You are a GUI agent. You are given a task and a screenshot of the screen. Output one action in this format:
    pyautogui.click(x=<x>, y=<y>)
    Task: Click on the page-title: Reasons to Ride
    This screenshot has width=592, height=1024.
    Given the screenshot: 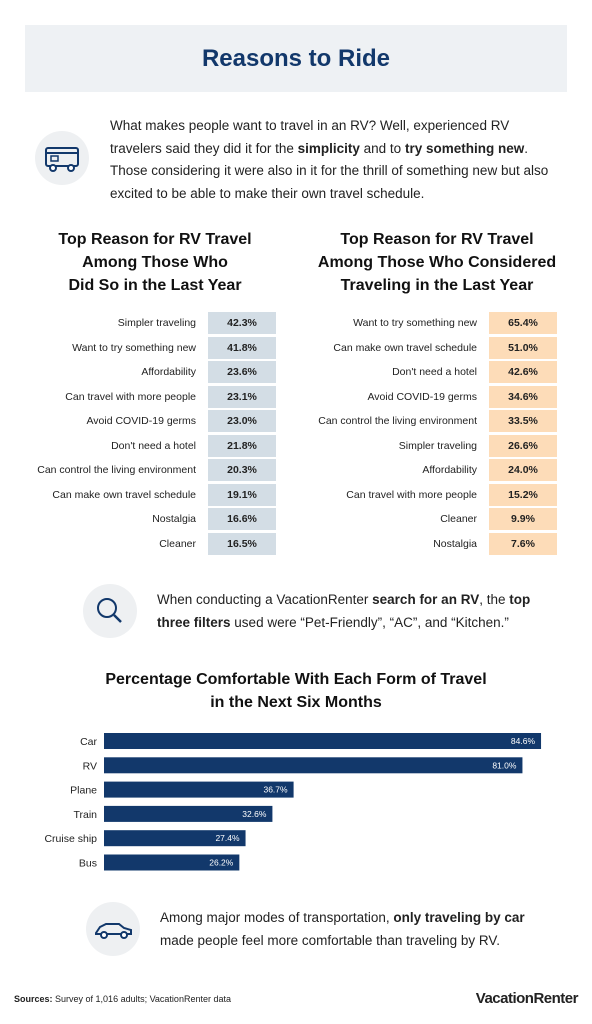 What is the action you would take?
    pyautogui.click(x=296, y=58)
    